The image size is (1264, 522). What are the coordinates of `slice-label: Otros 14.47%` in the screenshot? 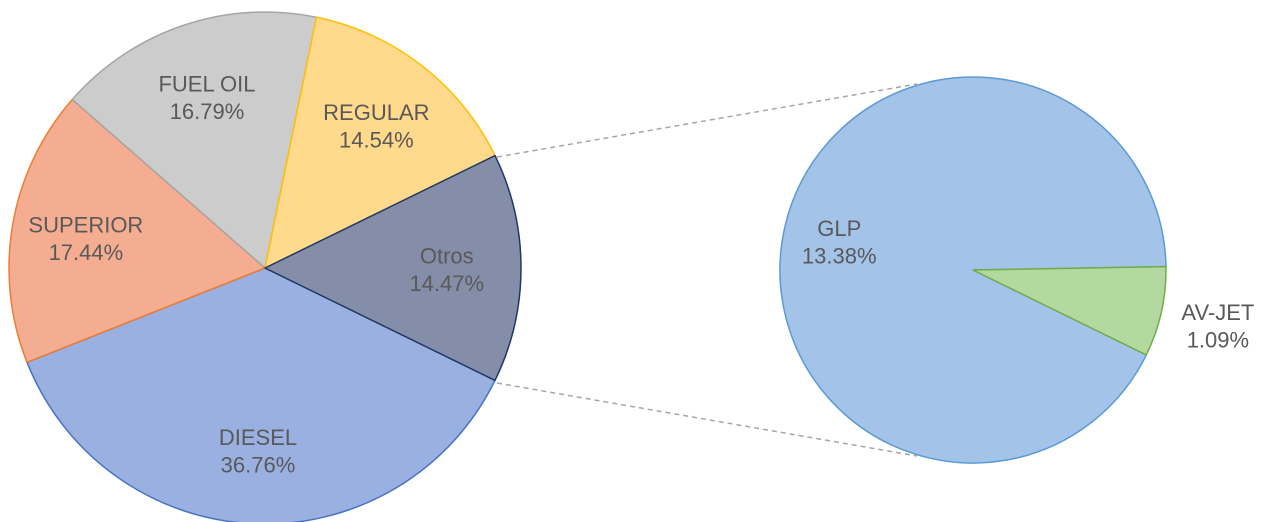 It's located at (446, 270).